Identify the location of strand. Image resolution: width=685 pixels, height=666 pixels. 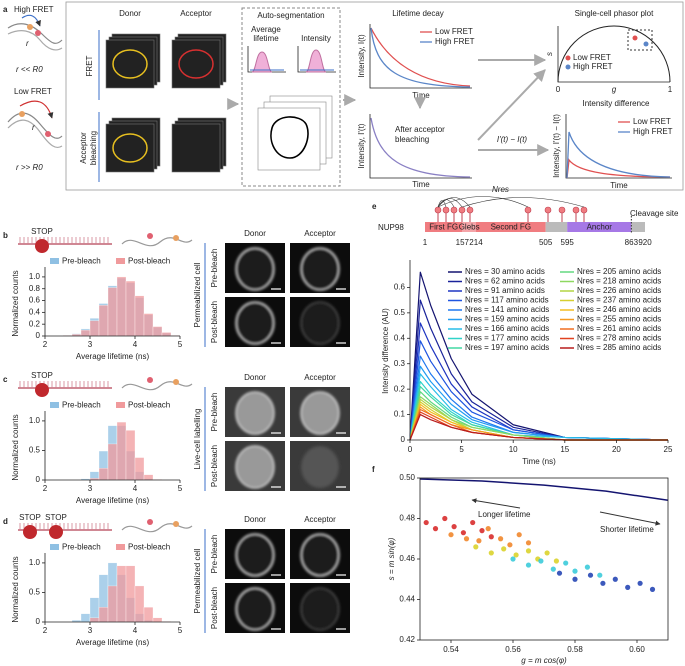
(157, 386).